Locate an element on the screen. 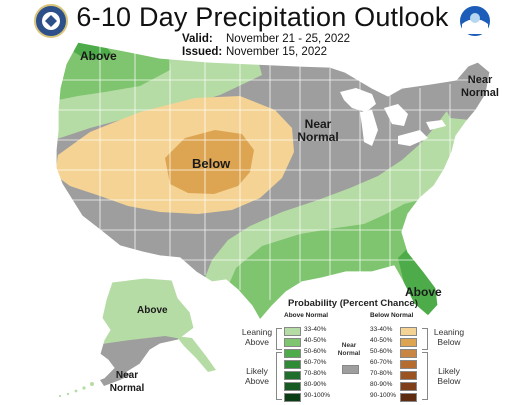 The width and height of the screenshot is (525, 405). below-range-0: 33-40% is located at coordinates (381, 329).